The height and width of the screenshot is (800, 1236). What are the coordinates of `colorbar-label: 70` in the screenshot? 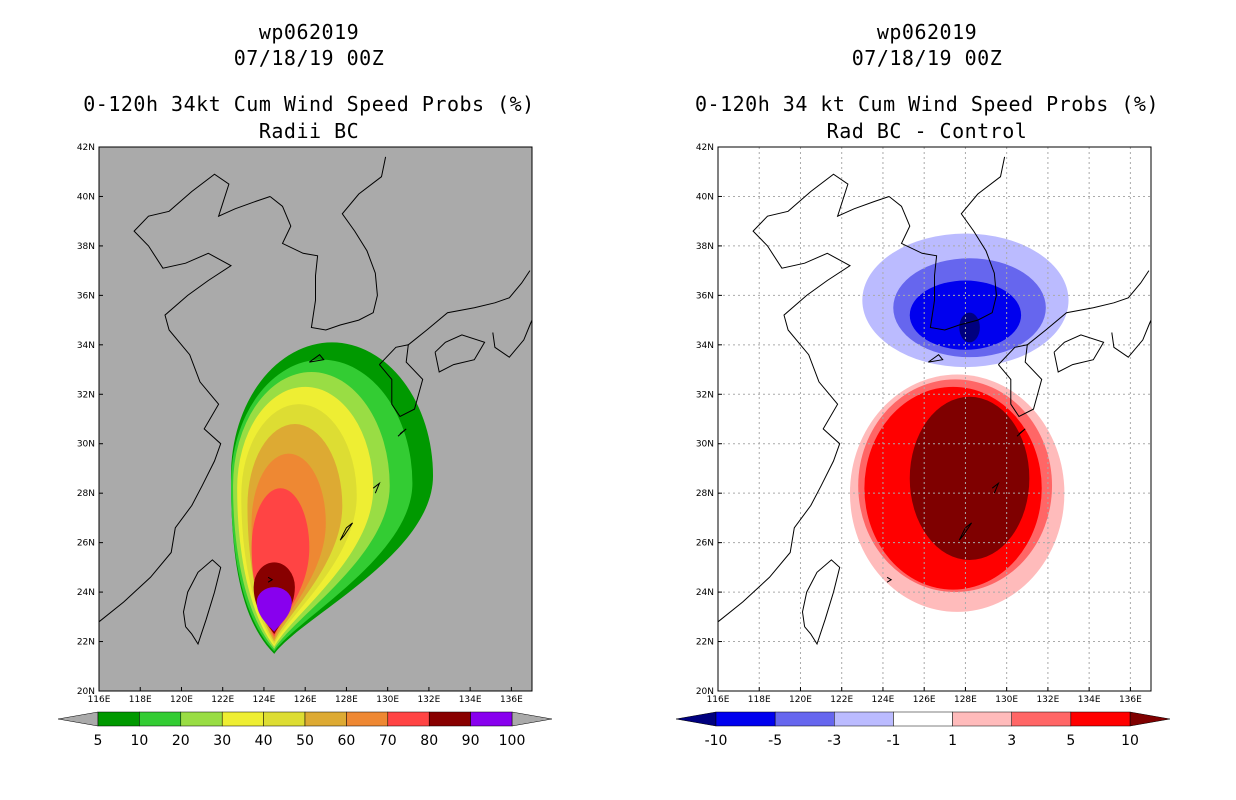 It's located at (388, 741).